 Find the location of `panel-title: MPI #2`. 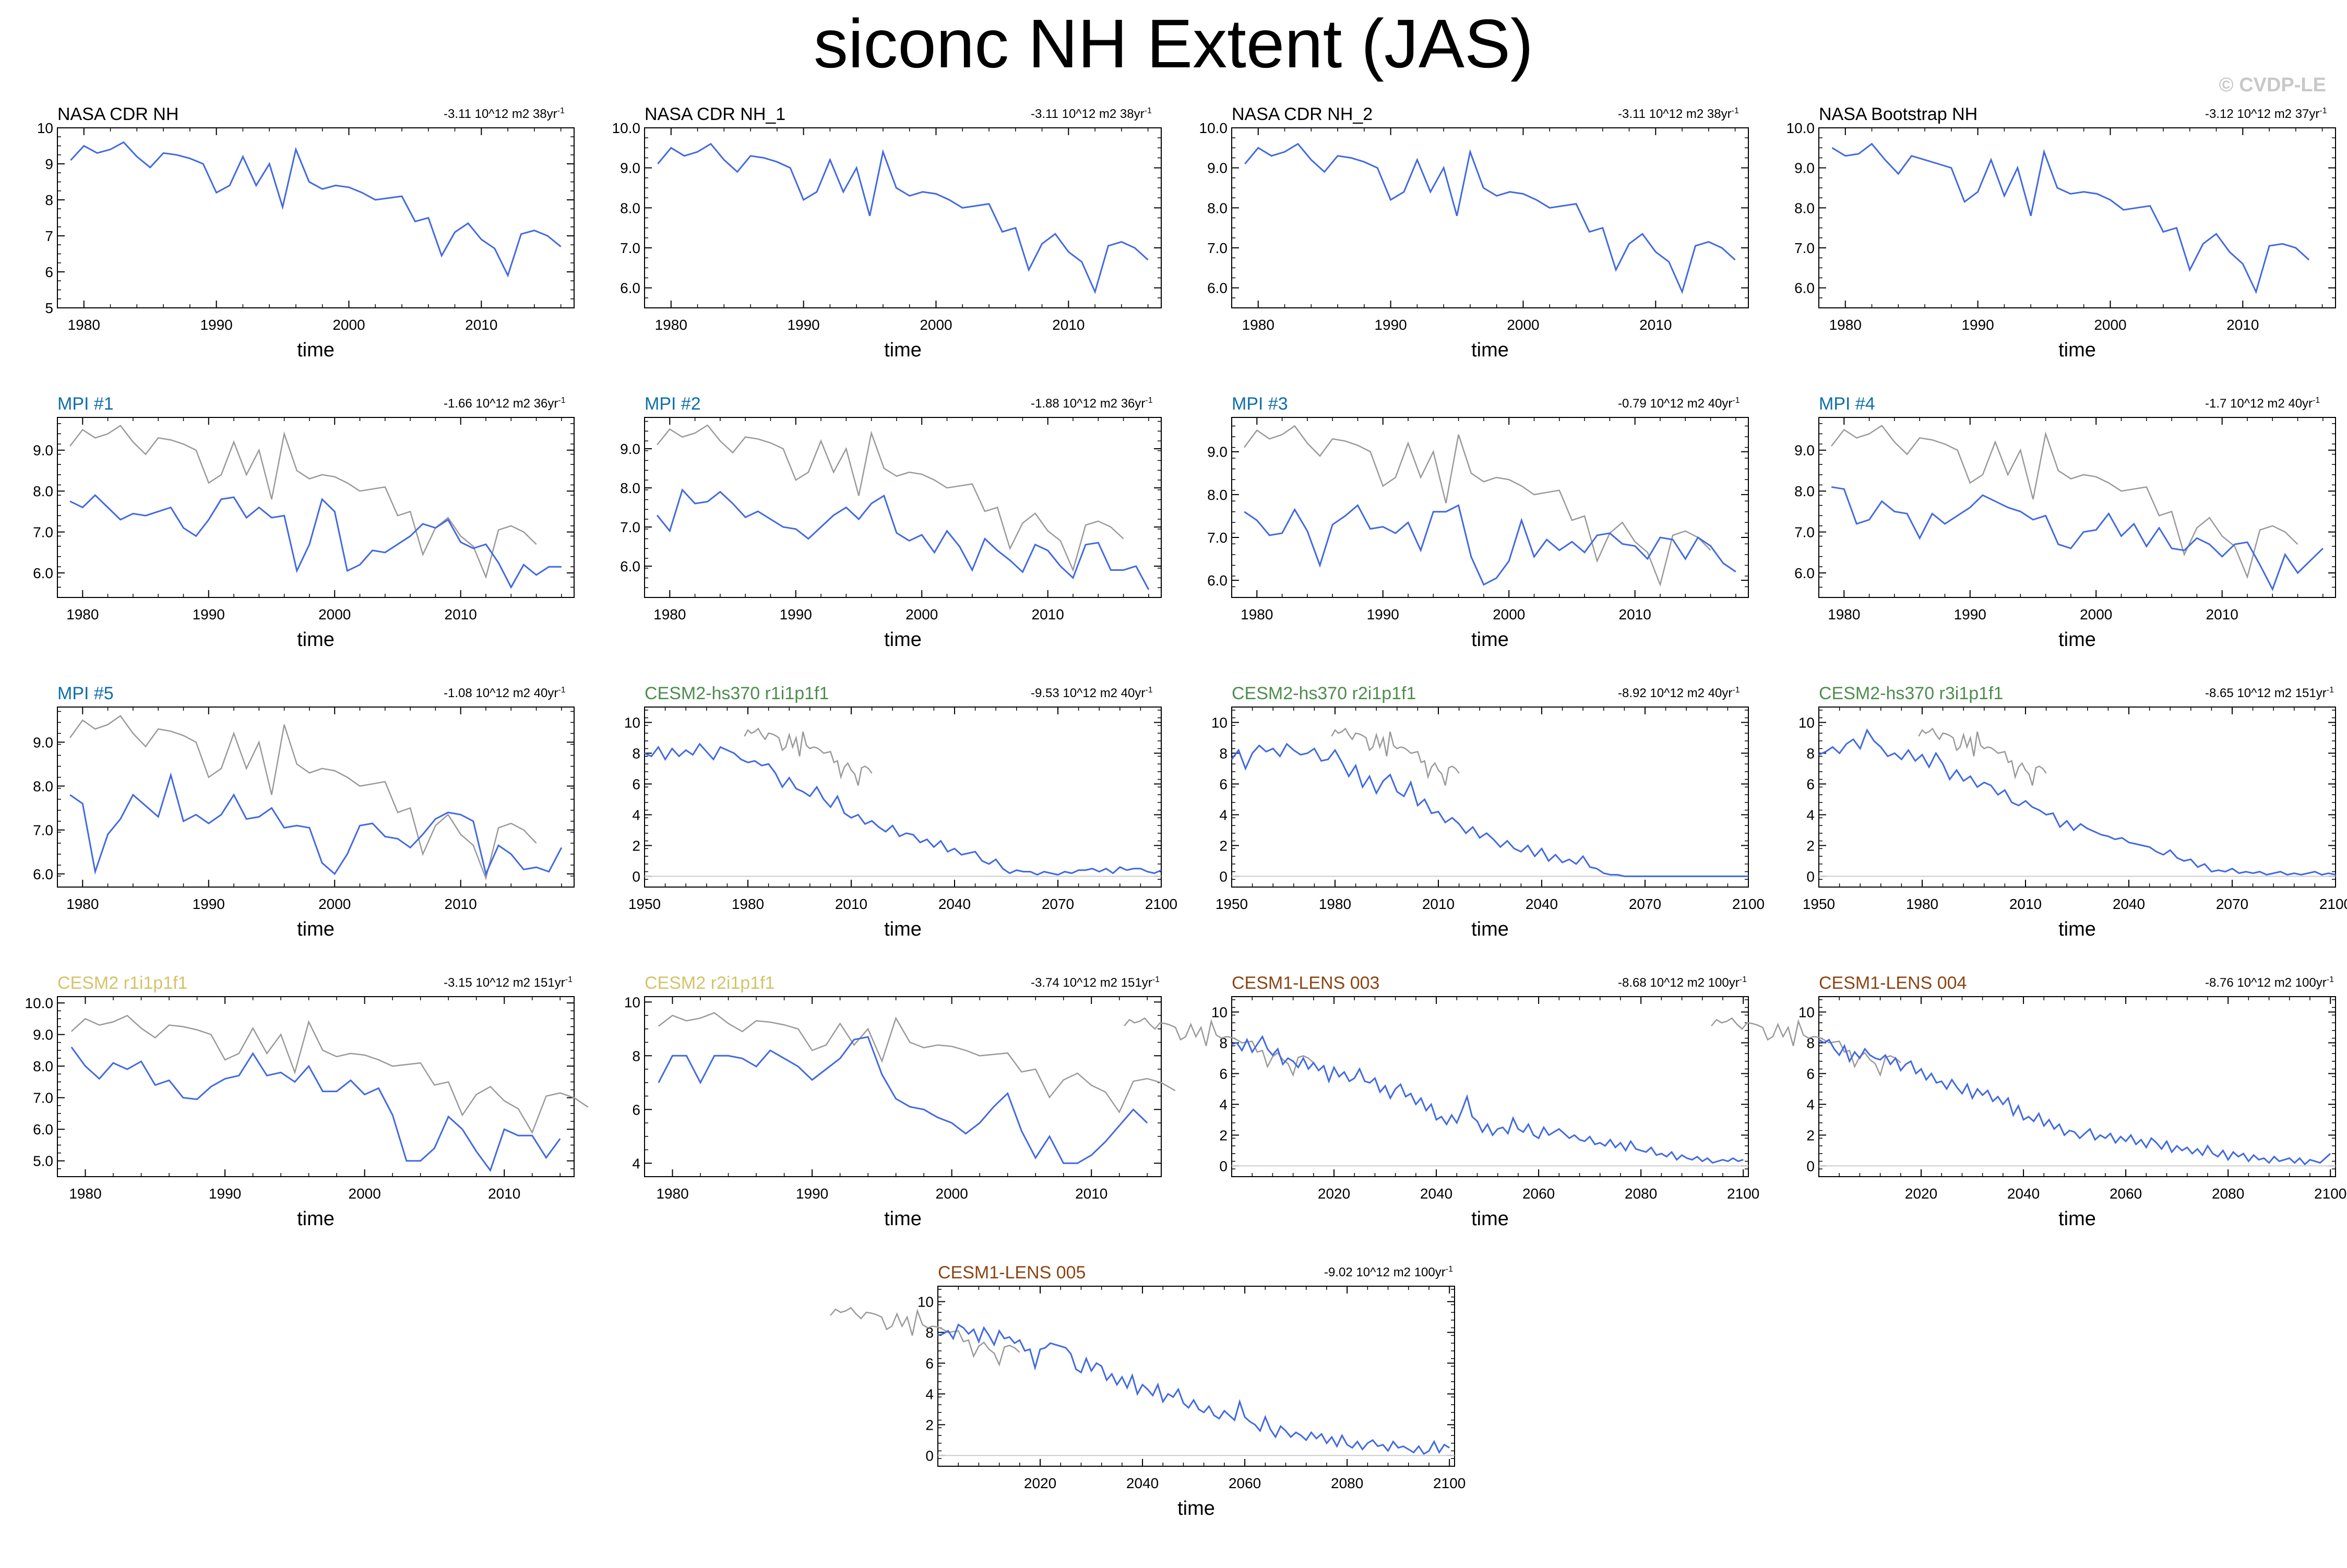

panel-title: MPI #2 is located at coordinates (673, 404).